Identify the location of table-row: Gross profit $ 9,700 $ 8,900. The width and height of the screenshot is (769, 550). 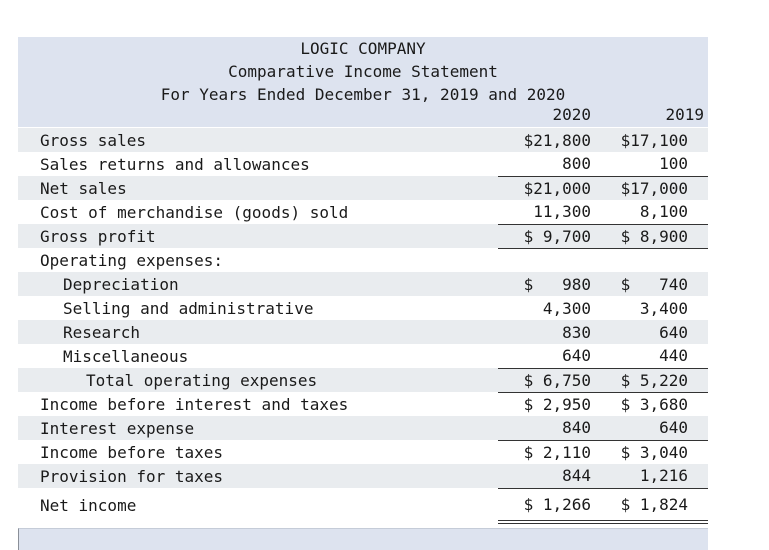
(363, 236).